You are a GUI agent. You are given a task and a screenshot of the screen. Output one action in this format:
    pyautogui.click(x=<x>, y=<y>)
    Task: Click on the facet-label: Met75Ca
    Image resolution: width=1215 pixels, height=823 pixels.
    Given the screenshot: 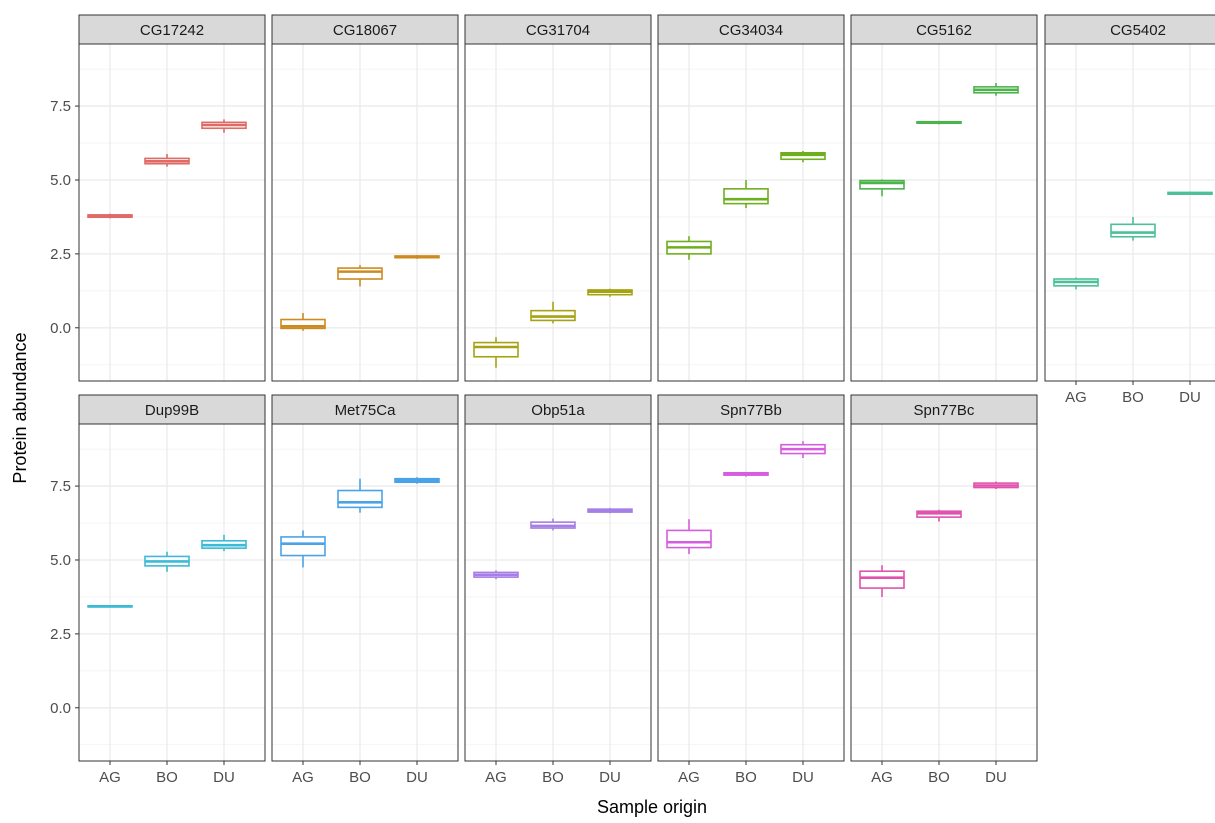 What is the action you would take?
    pyautogui.click(x=366, y=410)
    